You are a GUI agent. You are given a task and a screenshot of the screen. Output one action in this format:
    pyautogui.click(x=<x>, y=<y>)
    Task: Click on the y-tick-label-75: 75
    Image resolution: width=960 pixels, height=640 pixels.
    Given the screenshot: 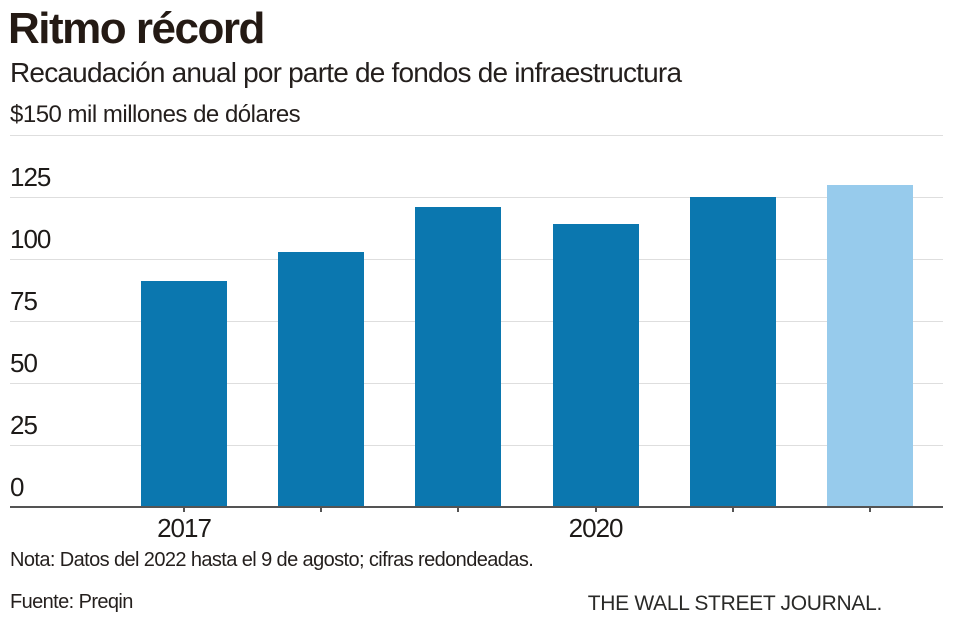 What is the action you would take?
    pyautogui.click(x=24, y=301)
    